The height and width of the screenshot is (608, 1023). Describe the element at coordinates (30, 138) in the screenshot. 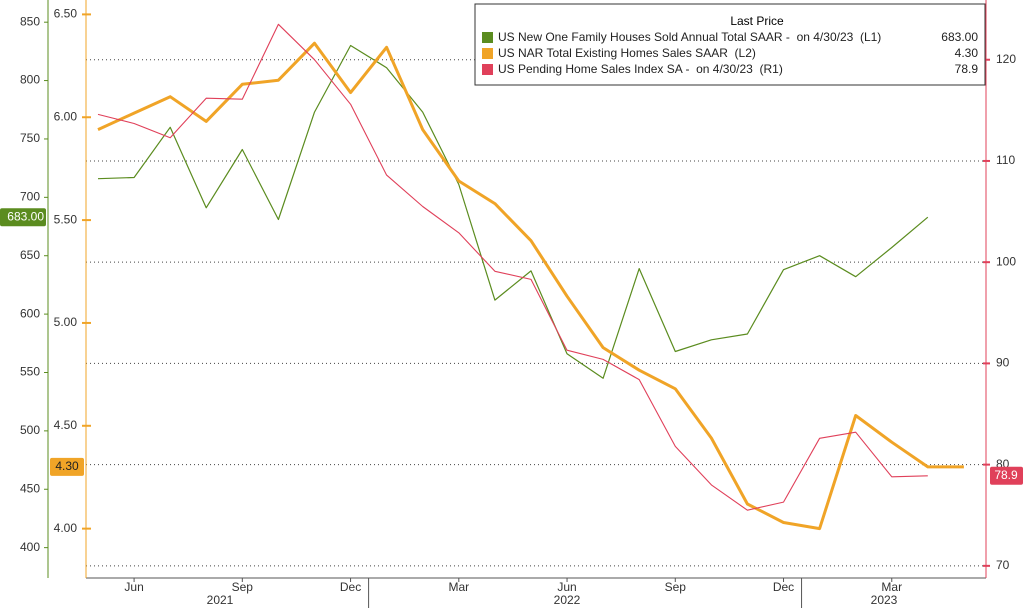

I see `y-tick-label: 750` at that location.